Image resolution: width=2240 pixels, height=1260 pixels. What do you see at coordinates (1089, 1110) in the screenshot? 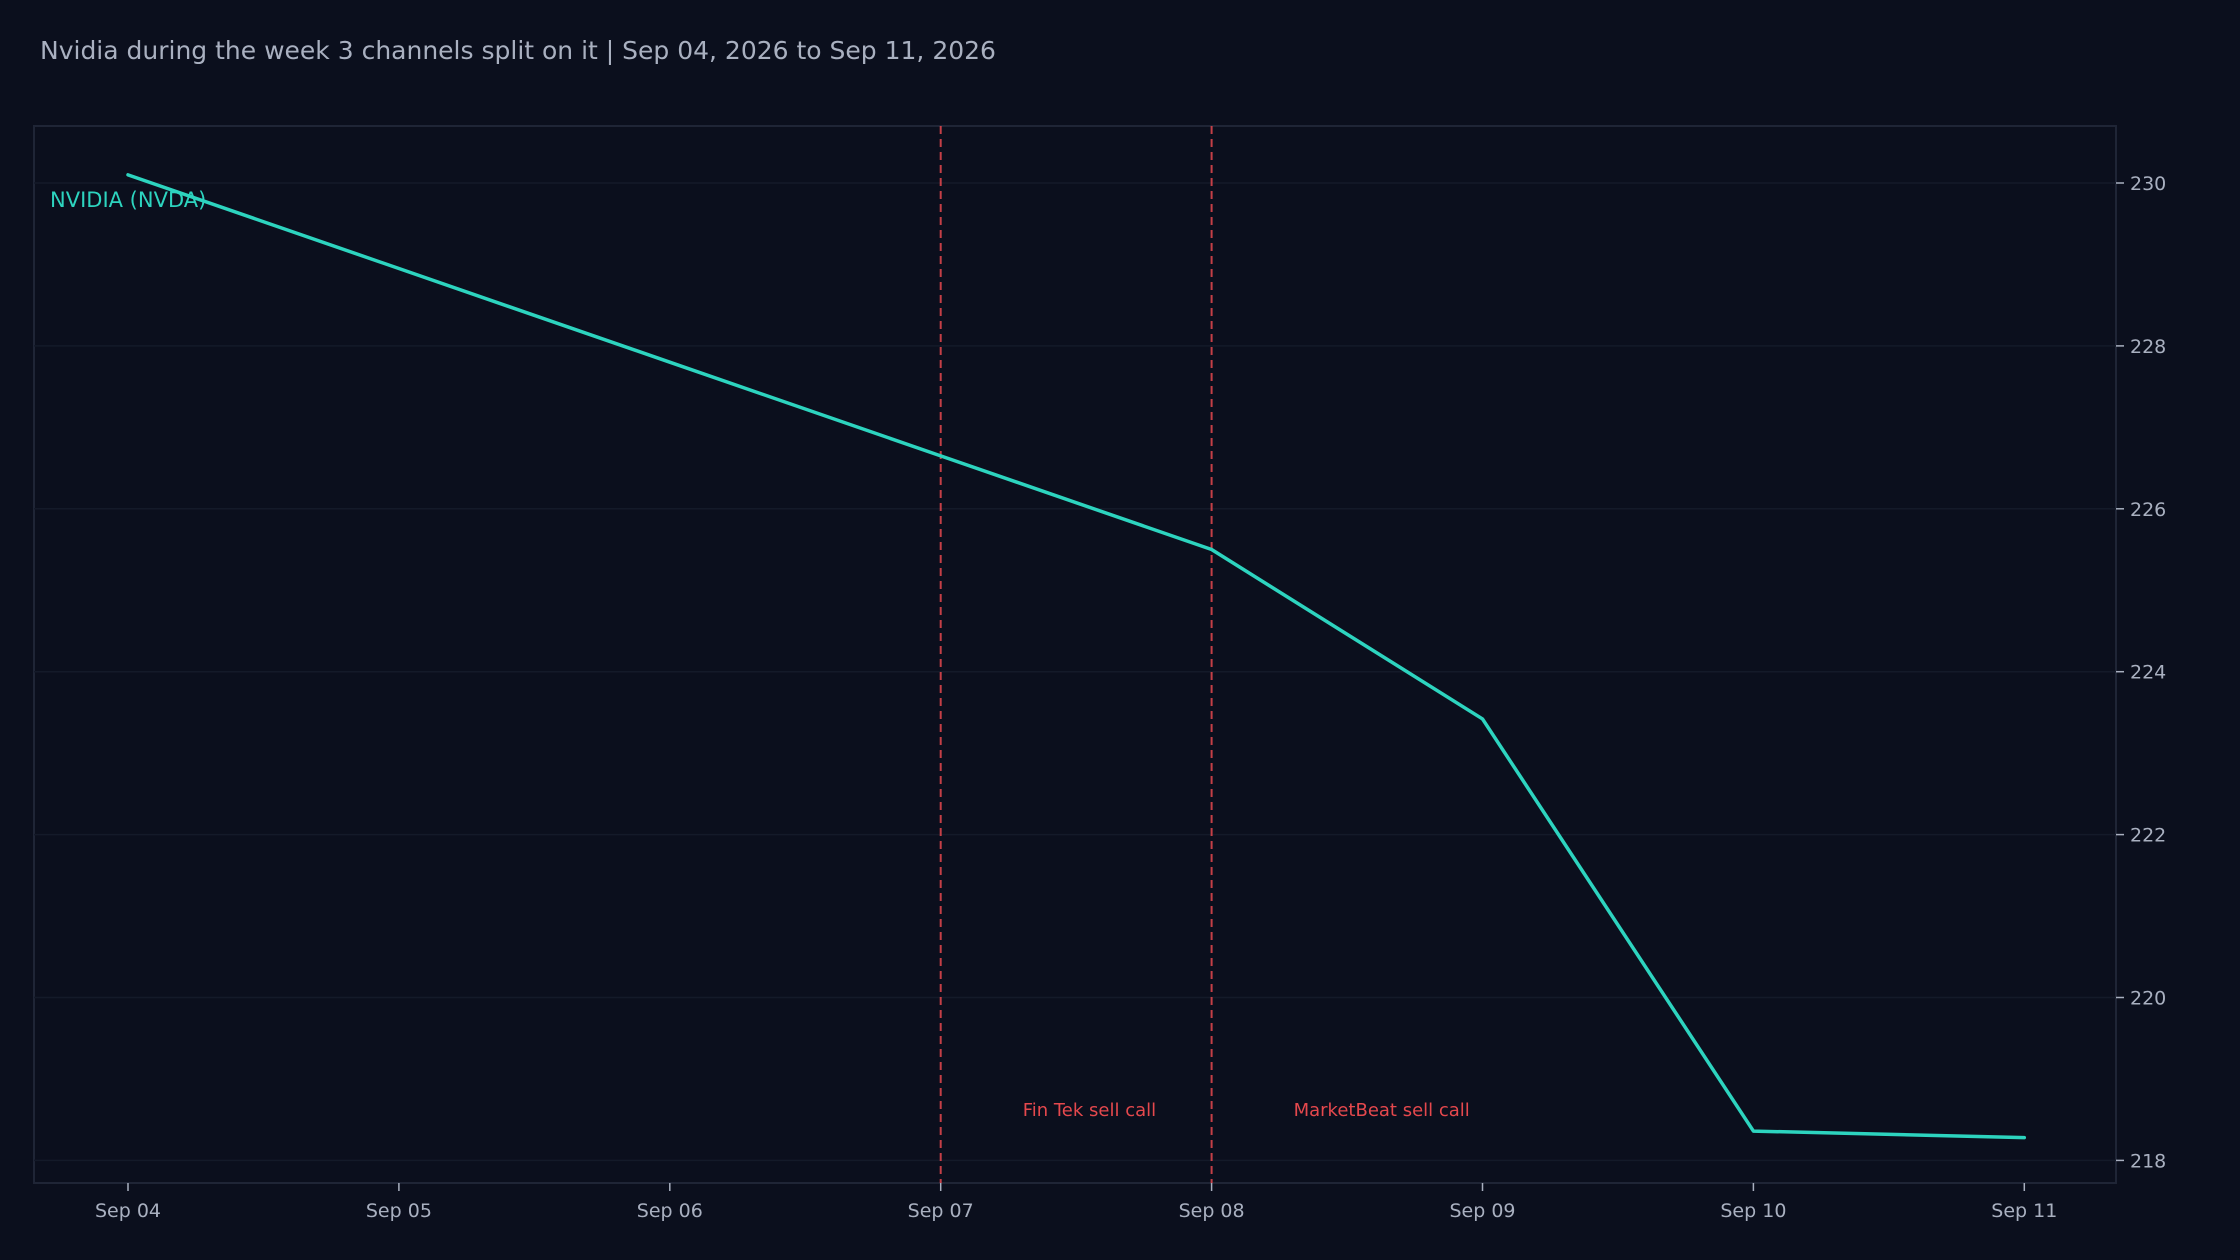
I see `annotation-label: Fin Tek sell call` at bounding box center [1089, 1110].